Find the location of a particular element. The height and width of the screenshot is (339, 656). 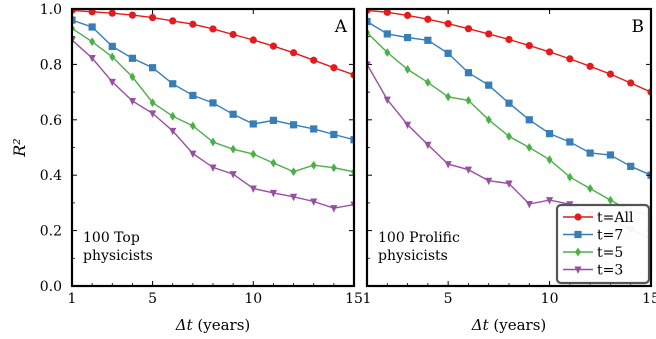

panel-a-annotation-line-0: 100 Top is located at coordinates (111, 238).